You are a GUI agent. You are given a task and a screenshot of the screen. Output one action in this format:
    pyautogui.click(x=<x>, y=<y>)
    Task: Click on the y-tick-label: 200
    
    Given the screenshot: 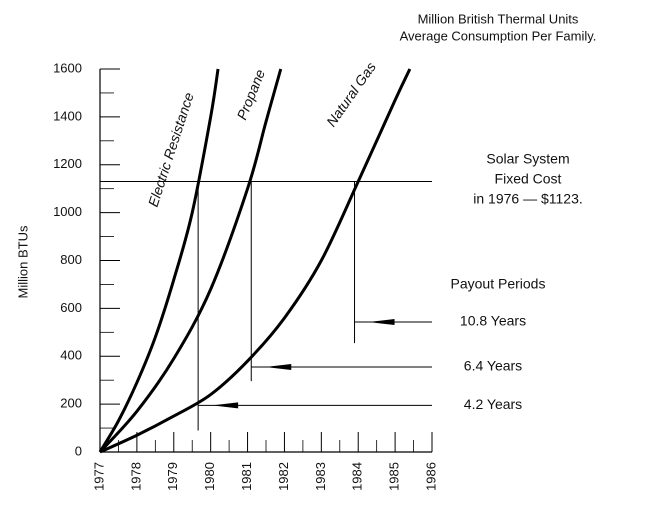 What is the action you would take?
    pyautogui.click(x=71, y=403)
    